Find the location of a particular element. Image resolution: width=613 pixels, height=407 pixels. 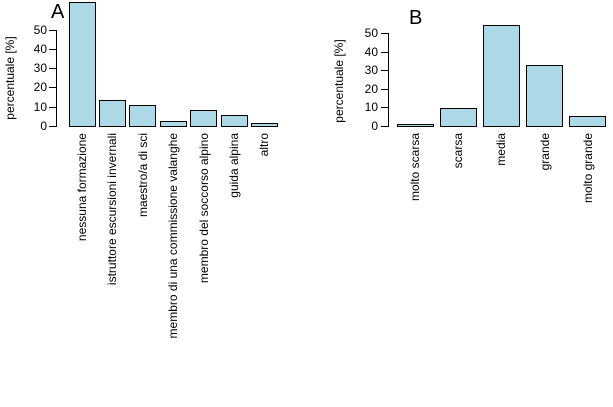

bar-molto-scarsa is located at coordinates (415, 125).